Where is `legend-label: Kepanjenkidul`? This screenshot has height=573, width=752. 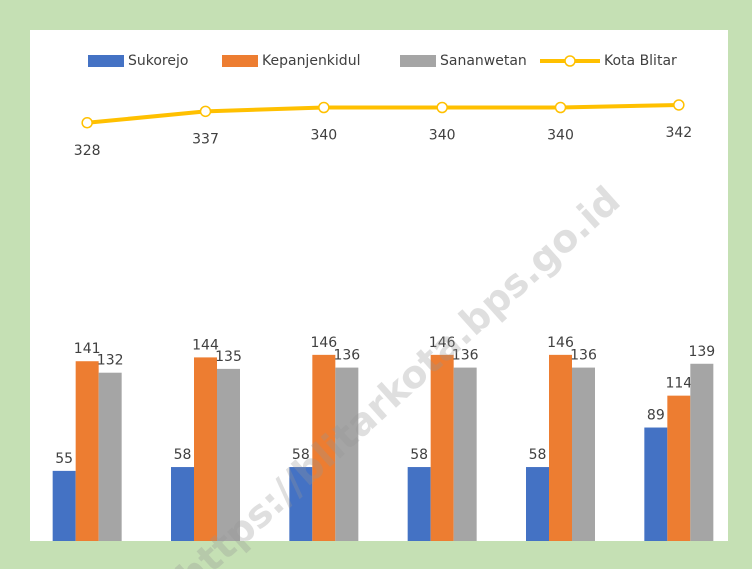
legend-label: Kepanjenkidul is located at coordinates (311, 61).